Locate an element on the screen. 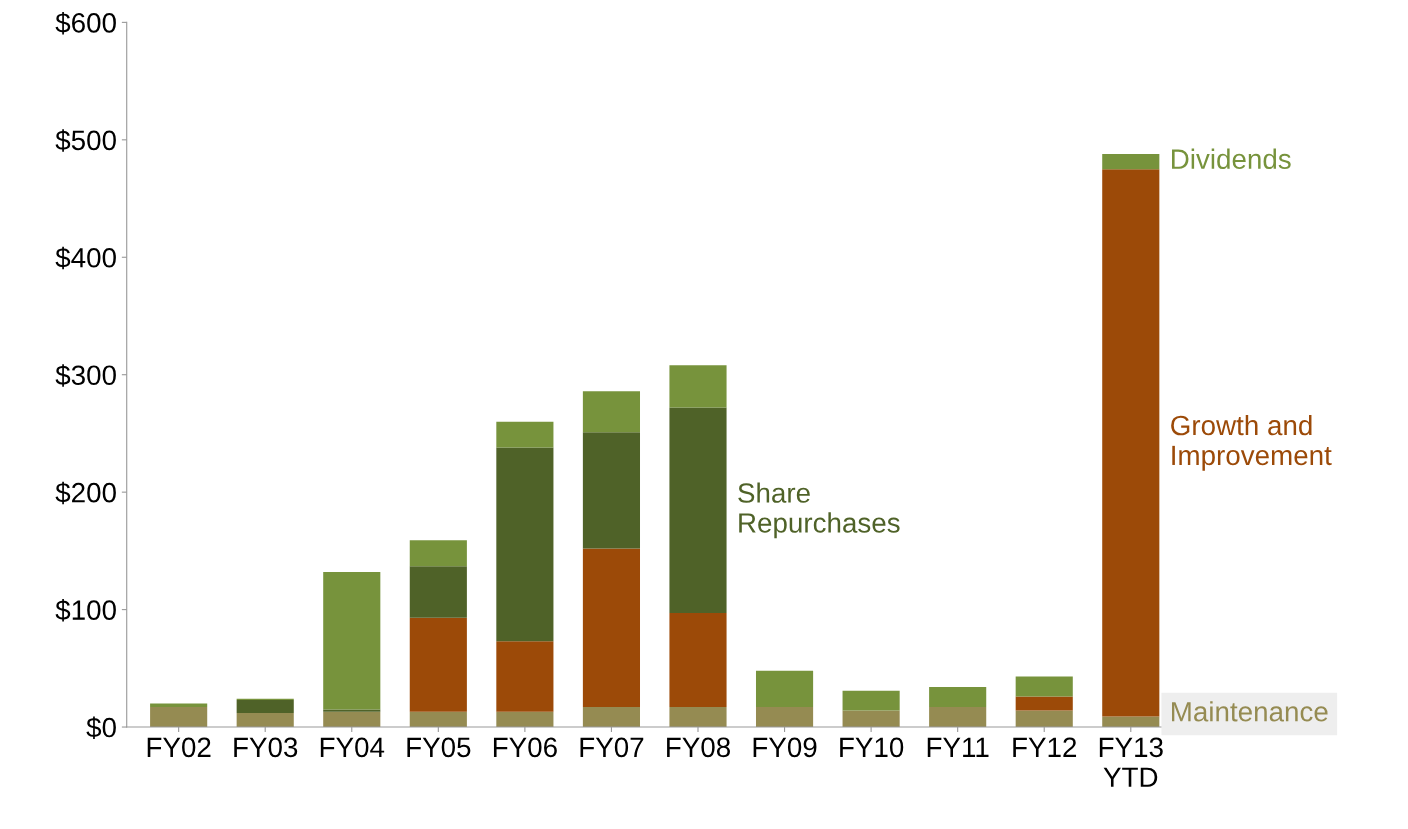 The width and height of the screenshot is (1408, 829). series-label: Dividends is located at coordinates (1231, 159).